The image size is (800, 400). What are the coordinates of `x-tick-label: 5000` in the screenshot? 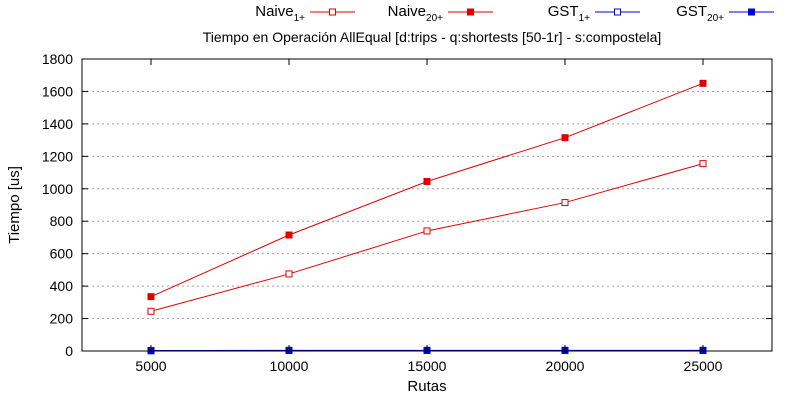 It's located at (150, 366).